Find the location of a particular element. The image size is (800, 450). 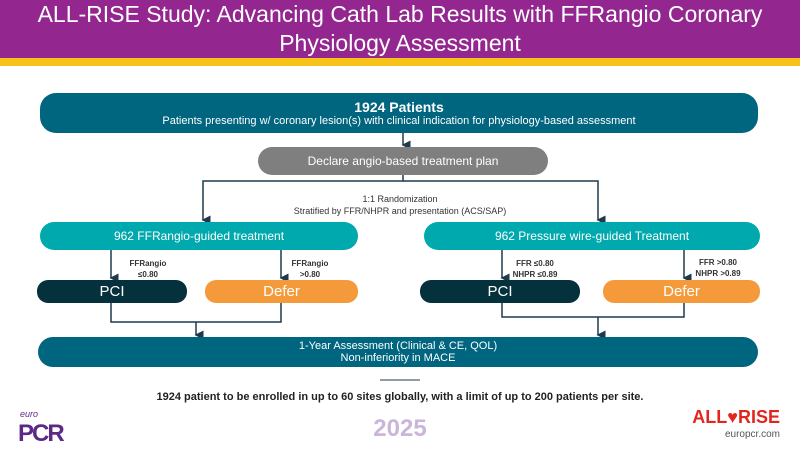

randomization-line1: 1:1 Randomization is located at coordinates (400, 199).